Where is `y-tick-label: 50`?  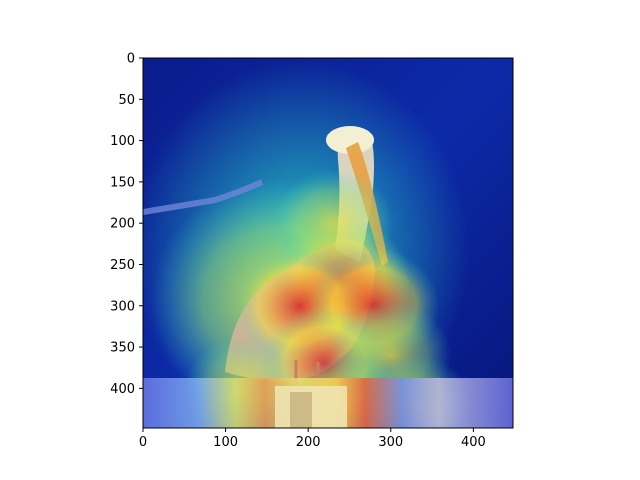 y-tick-label: 50 is located at coordinates (126, 100).